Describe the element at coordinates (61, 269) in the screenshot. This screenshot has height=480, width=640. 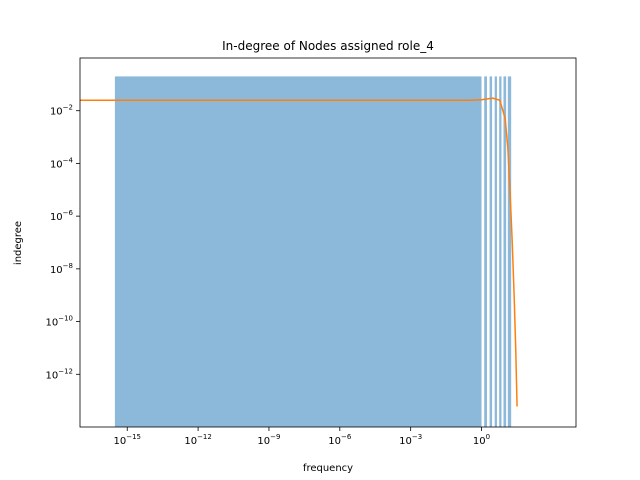
I see `y-tick-label: 10⁻⁸` at that location.